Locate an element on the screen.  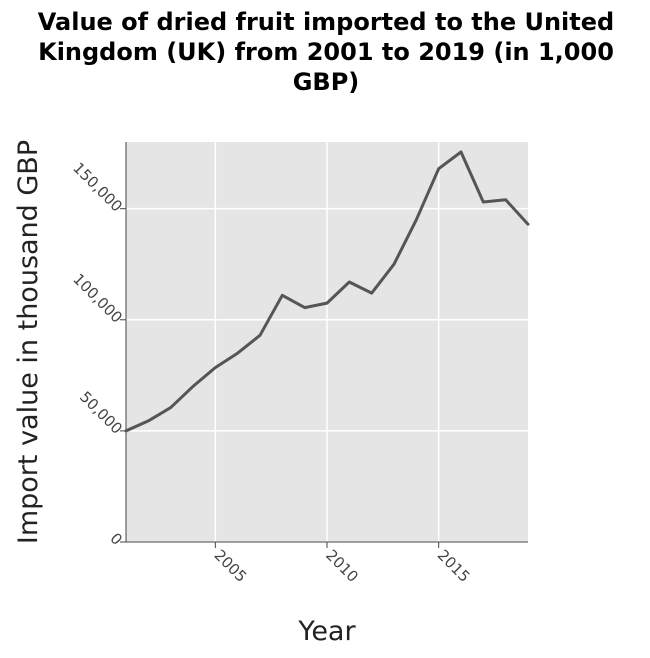
y-tick-label: 100,000 is located at coordinates (97, 298).